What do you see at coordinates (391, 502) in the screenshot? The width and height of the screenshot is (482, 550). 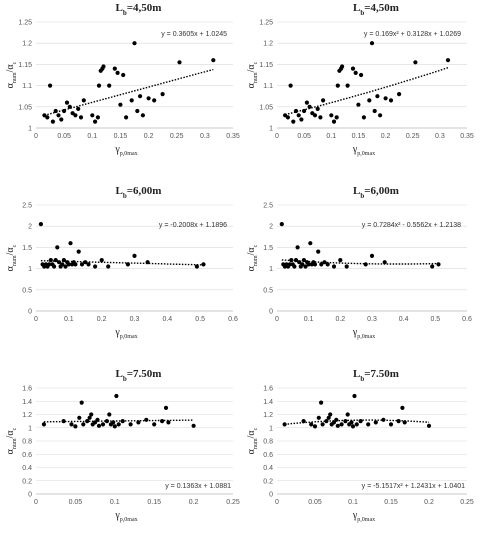 I see `x-tick-label: 0.15` at bounding box center [391, 502].